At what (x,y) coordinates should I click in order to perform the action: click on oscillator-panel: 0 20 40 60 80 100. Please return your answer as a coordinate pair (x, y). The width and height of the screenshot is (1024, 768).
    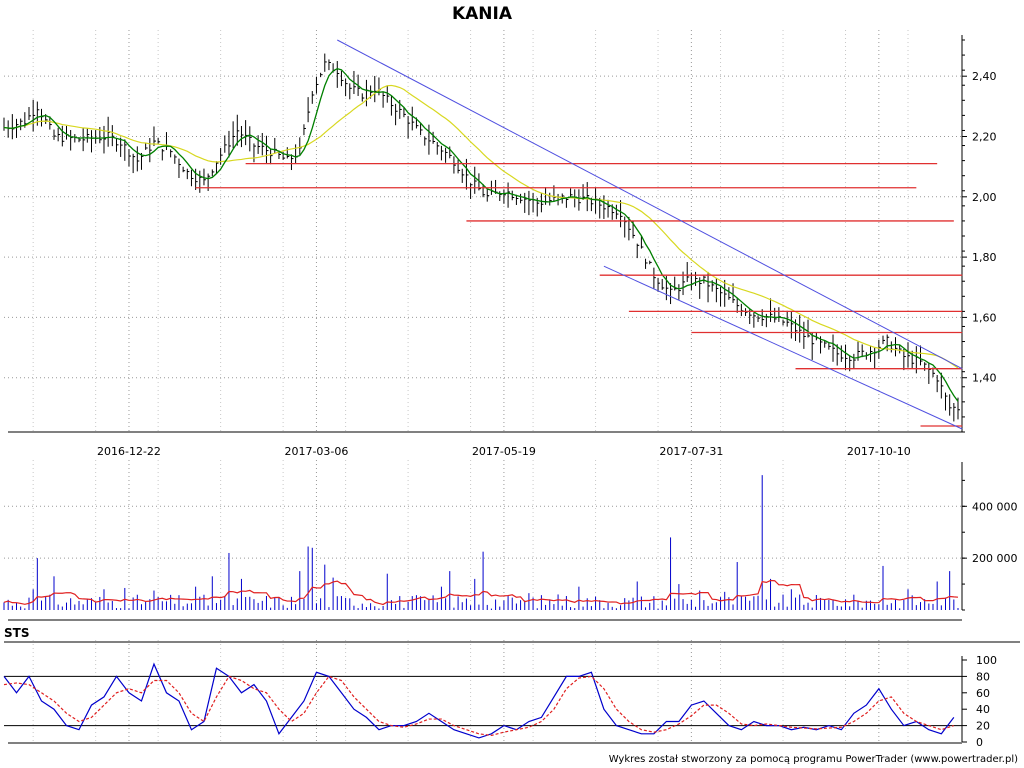
    Looking at the image, I should click on (511, 695).